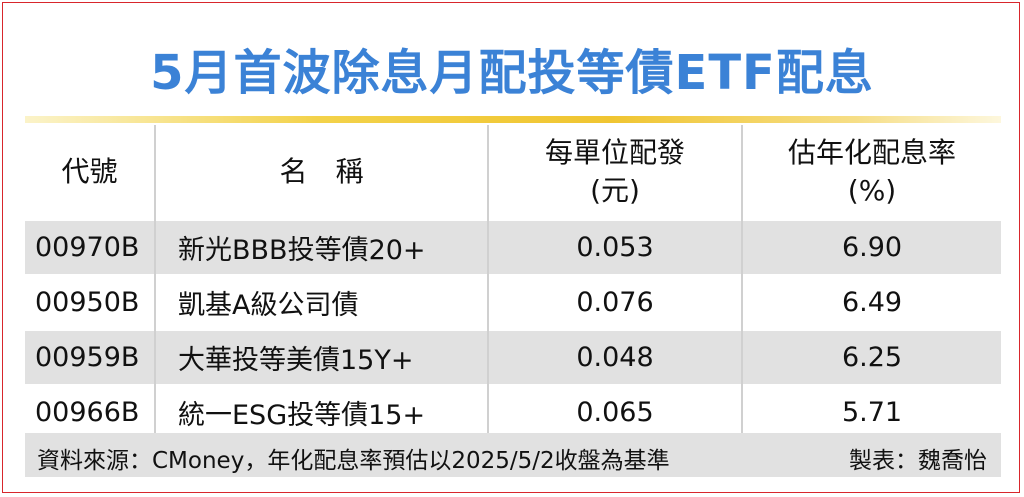 The width and height of the screenshot is (1024, 497). Describe the element at coordinates (614, 247) in the screenshot. I see `cell-dividend: 0.053` at that location.